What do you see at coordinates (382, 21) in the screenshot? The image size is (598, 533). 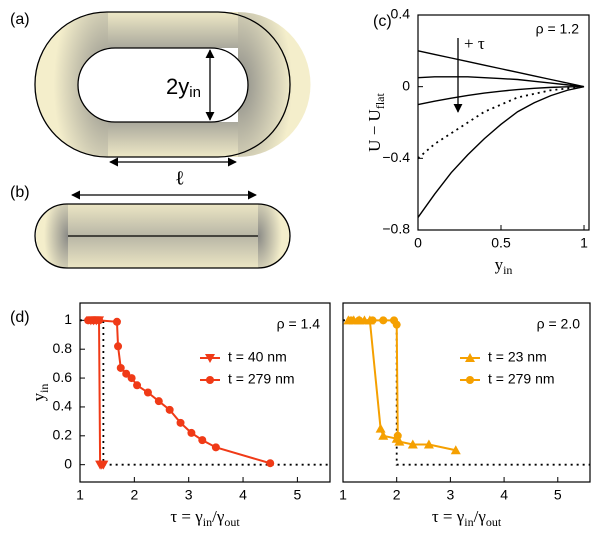 I see `panel-label: (c)` at bounding box center [382, 21].